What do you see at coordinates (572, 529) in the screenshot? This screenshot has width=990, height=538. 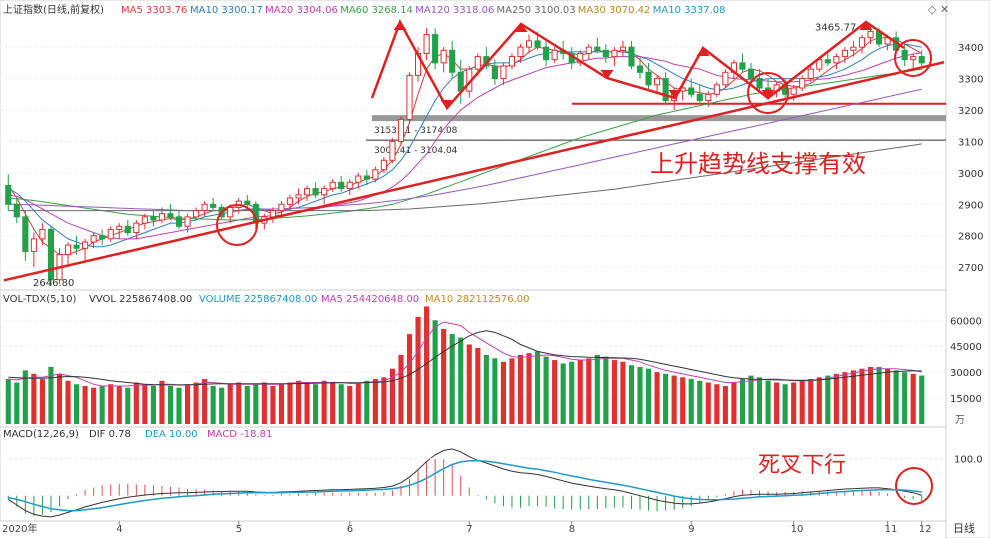 I see `x-tick-8: 8` at bounding box center [572, 529].